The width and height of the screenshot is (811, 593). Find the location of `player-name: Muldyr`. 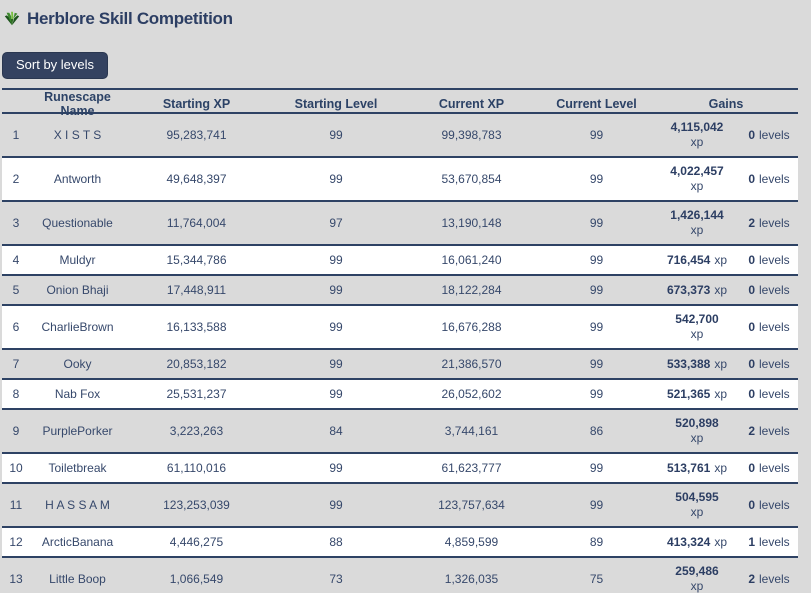

player-name: Muldyr is located at coordinates (77, 260).